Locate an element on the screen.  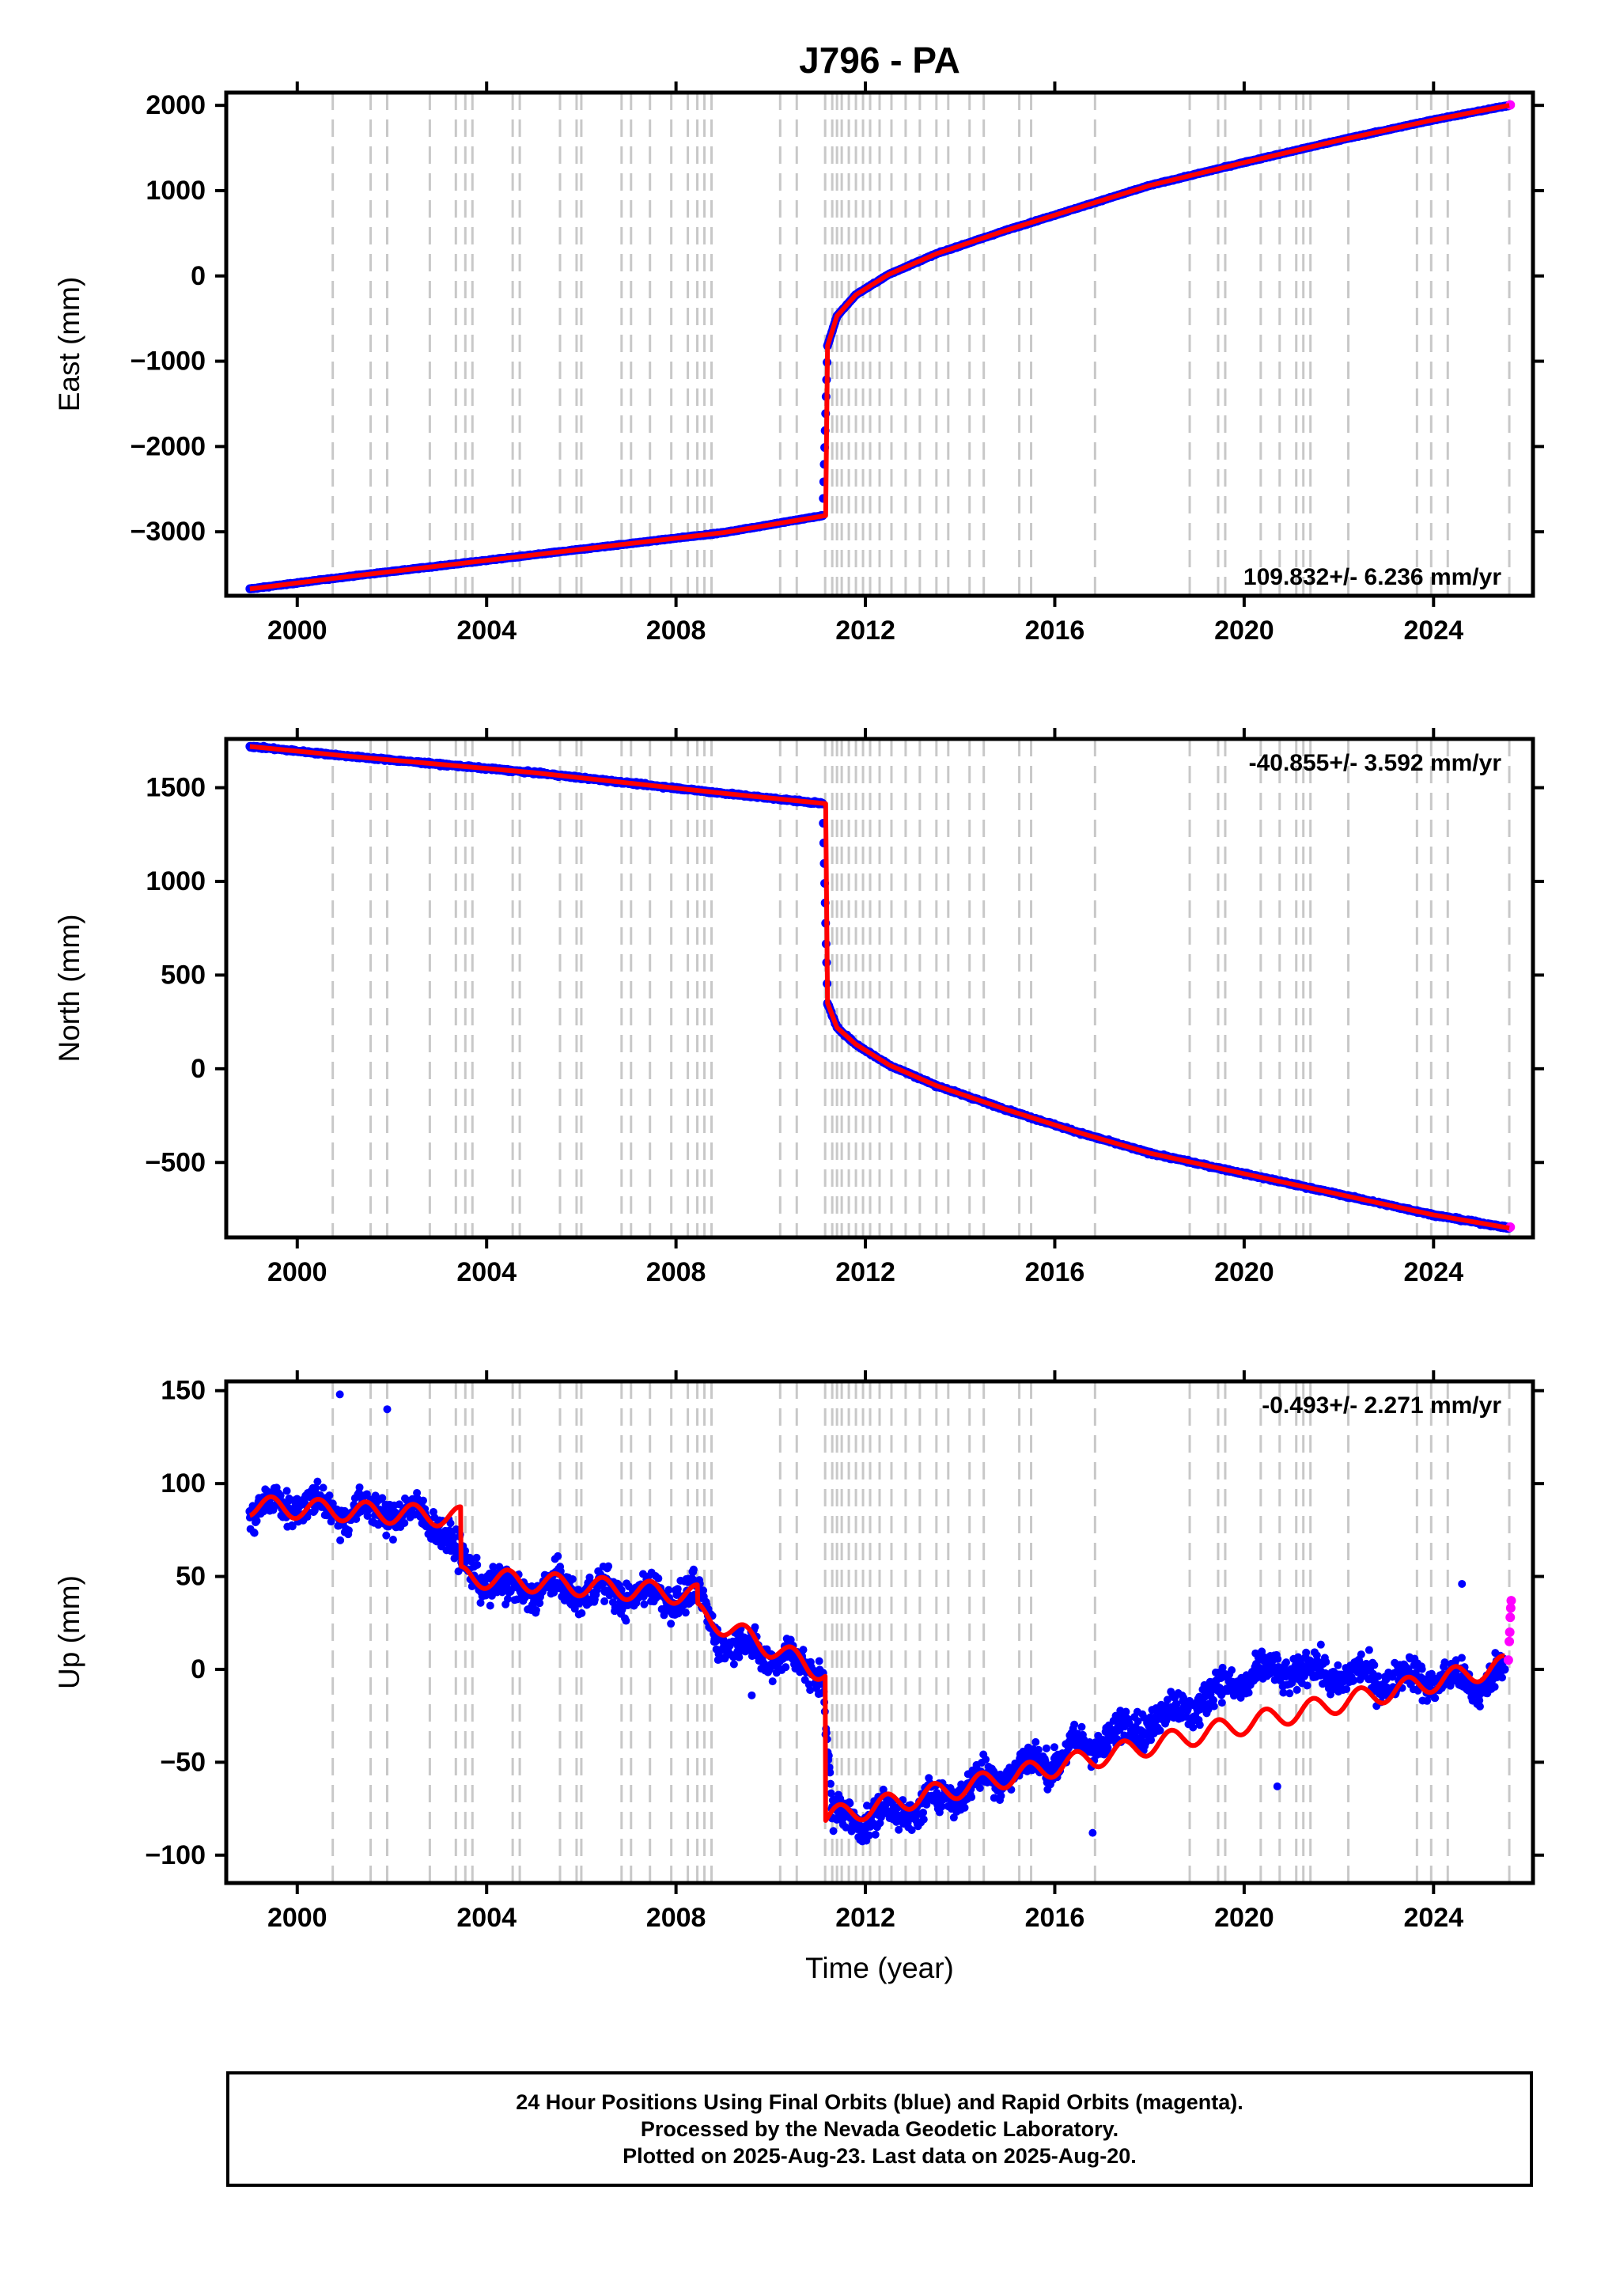
y-tick-label: 0 is located at coordinates (199, 276).